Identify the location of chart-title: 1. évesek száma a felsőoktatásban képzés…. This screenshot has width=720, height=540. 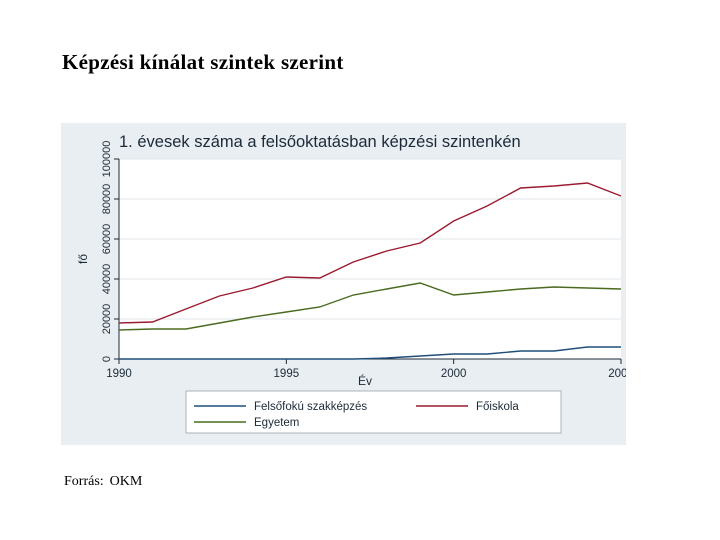
(320, 142).